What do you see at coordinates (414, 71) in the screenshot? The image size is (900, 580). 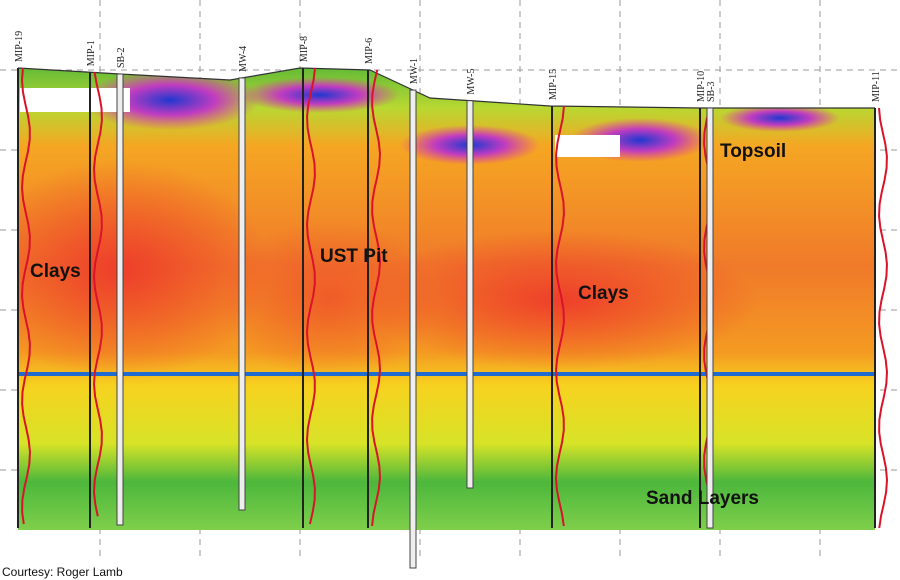 I see `borehole-label: MW-1` at bounding box center [414, 71].